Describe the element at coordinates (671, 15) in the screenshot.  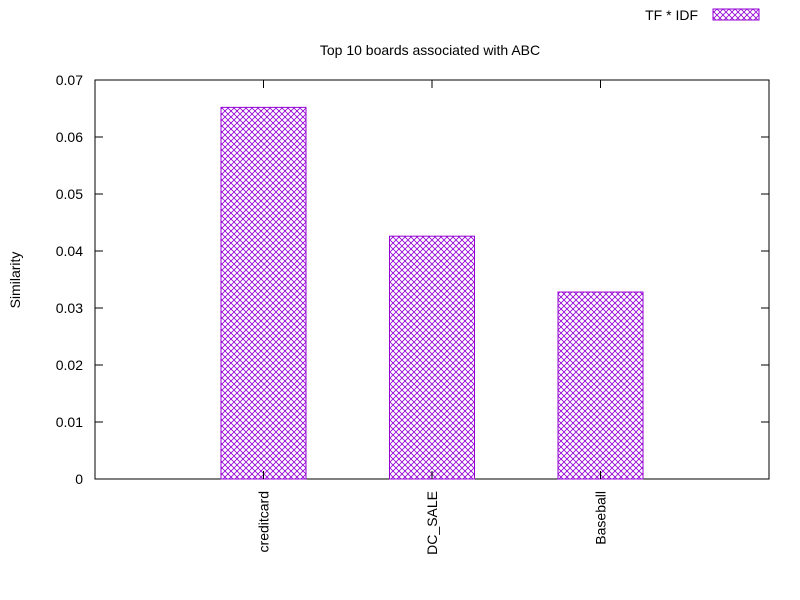
I see `legend-label: TF * IDF` at that location.